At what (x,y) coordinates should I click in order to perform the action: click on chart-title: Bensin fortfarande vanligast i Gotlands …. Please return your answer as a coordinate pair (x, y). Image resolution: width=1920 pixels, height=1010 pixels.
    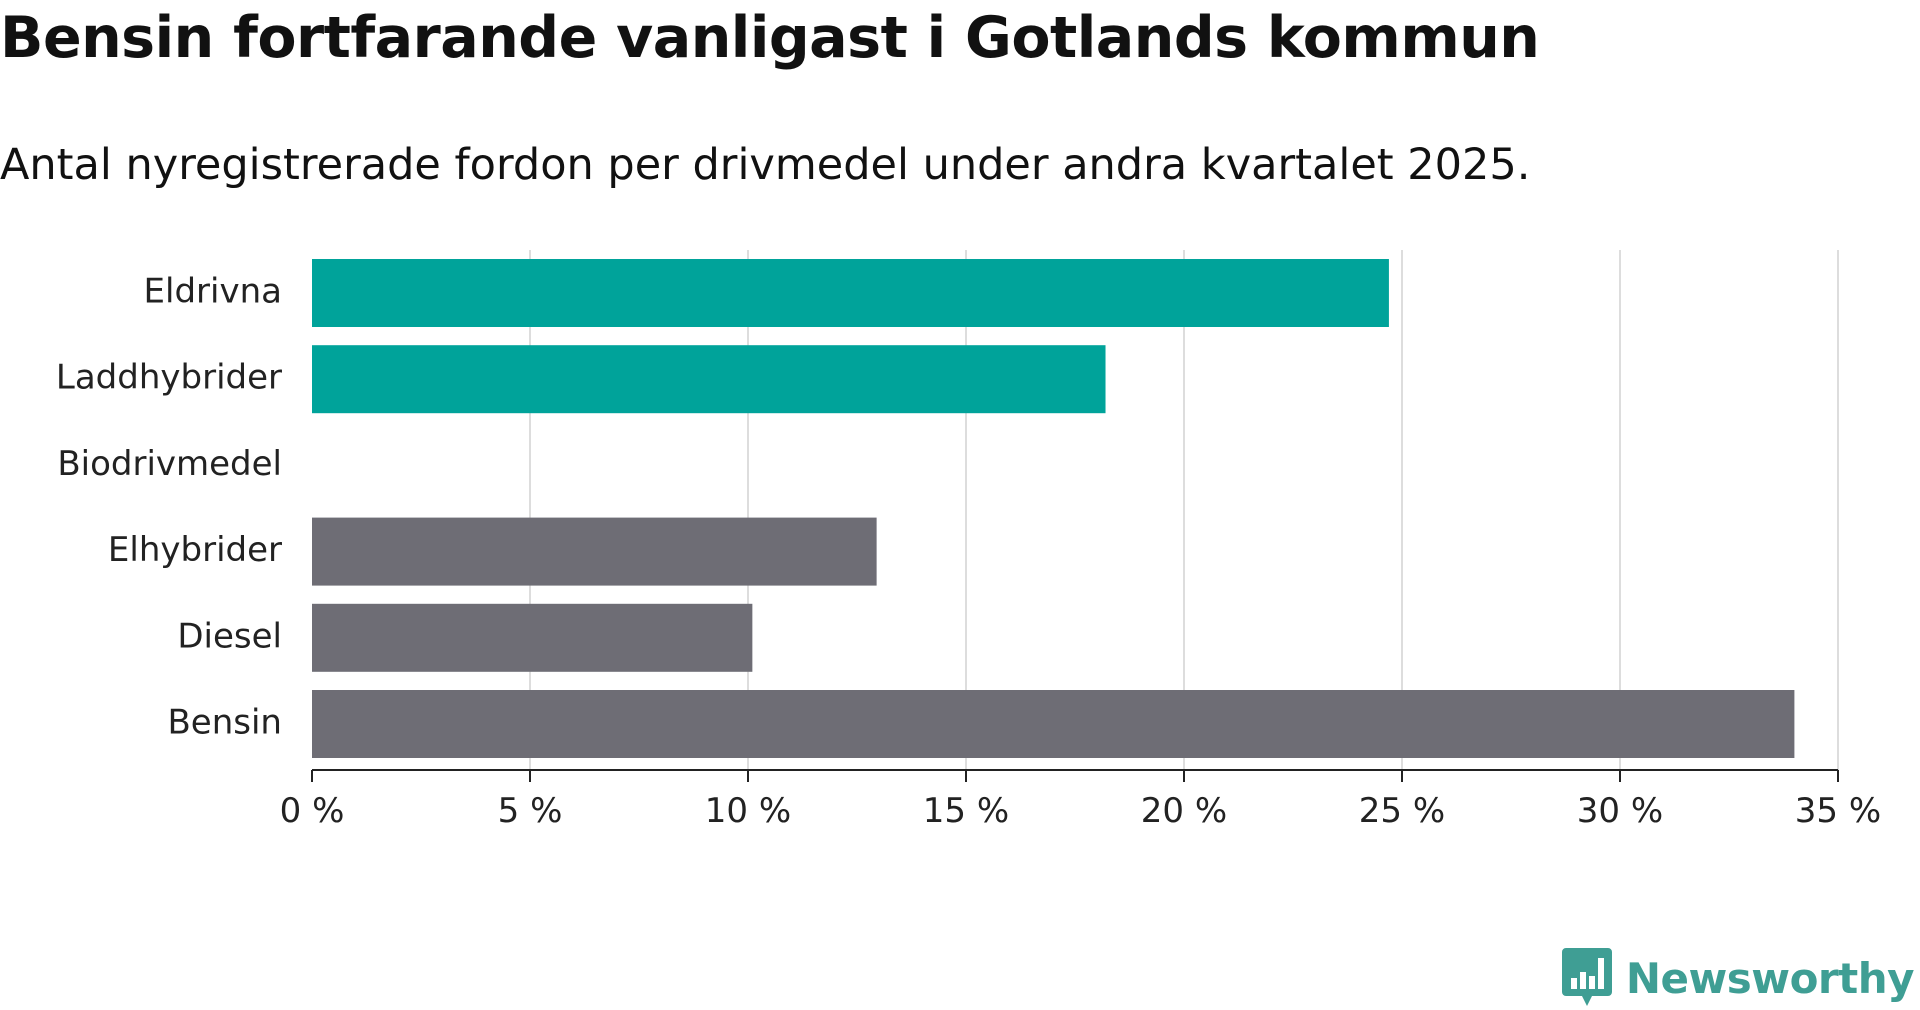
    Looking at the image, I should click on (770, 38).